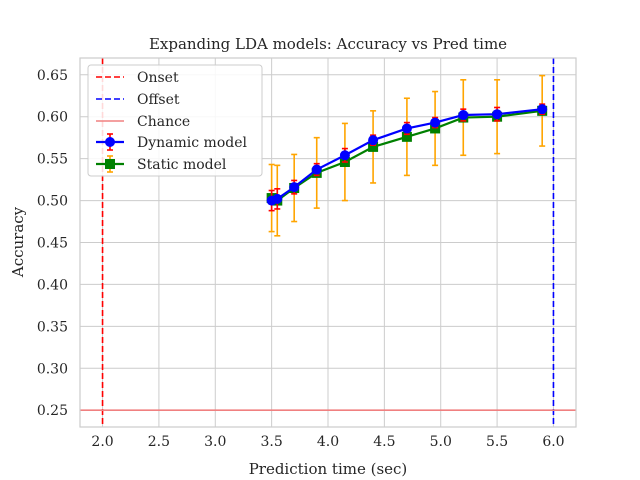  Describe the element at coordinates (18, 242) in the screenshot. I see `y-axis-label: Accuracy` at that location.